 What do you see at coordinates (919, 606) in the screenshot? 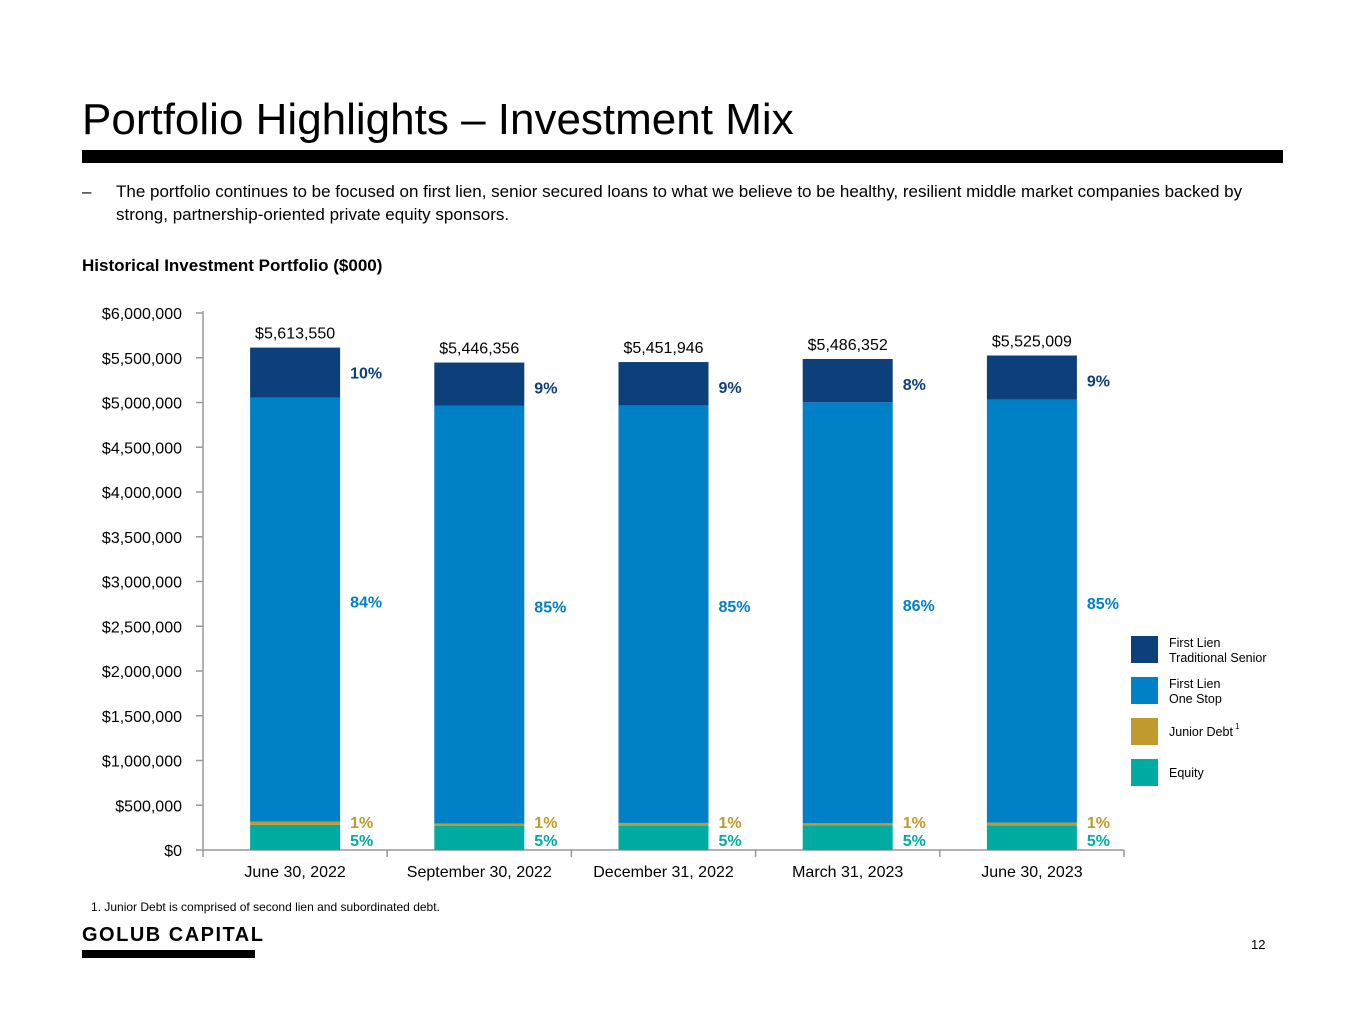
I see `percent-label-one-stop: 86%` at bounding box center [919, 606].